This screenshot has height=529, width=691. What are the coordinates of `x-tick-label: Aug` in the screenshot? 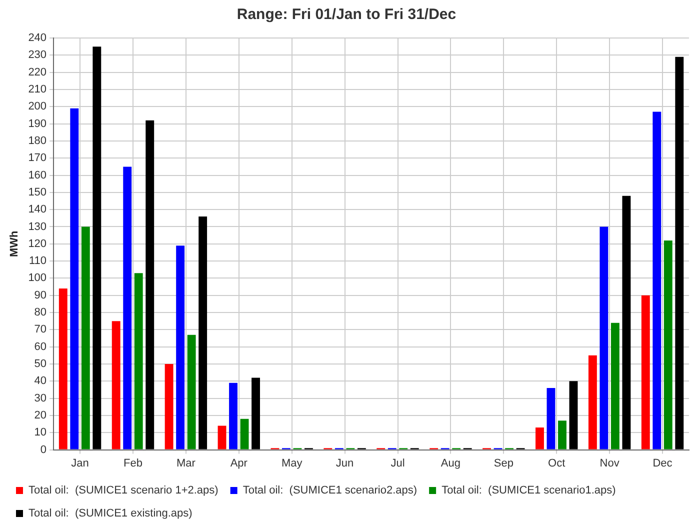 It's located at (450, 463).